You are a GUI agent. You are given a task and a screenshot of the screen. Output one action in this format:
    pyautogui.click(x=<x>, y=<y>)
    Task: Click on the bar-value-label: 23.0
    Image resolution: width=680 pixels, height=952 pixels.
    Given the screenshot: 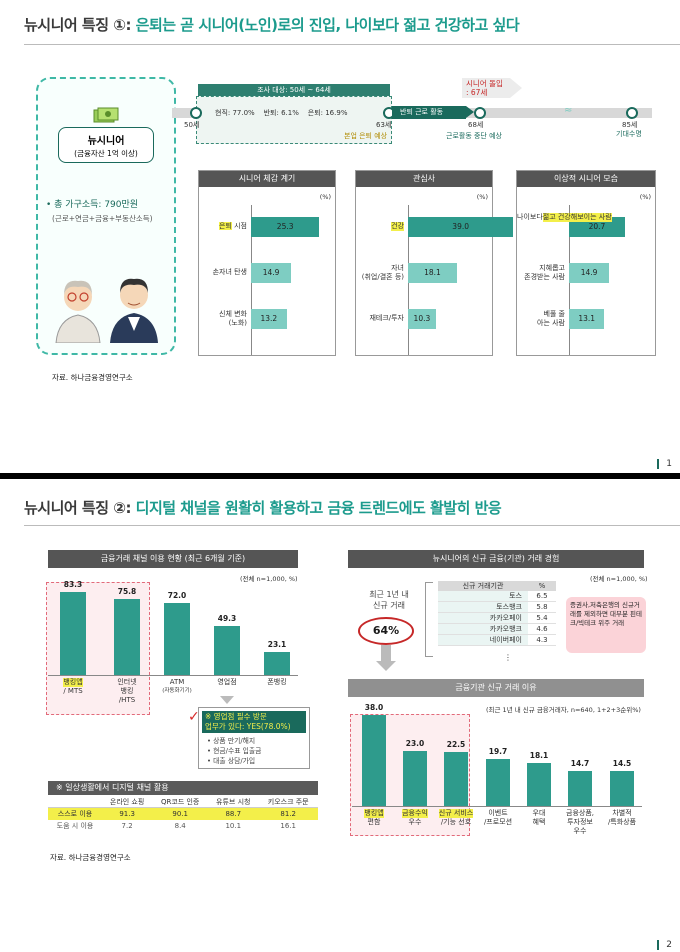 What is the action you would take?
    pyautogui.click(x=415, y=743)
    